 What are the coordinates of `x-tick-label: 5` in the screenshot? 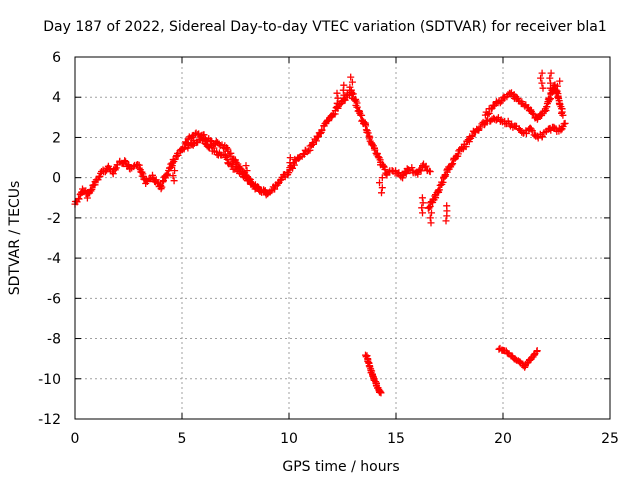 It's located at (182, 439).